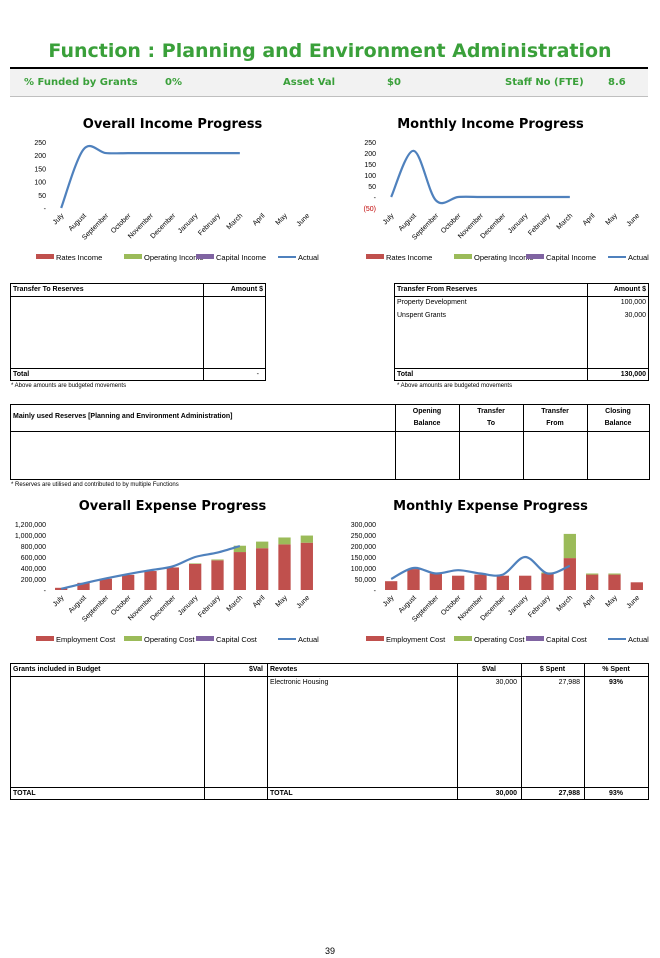 Image resolution: width=660 pixels, height=958 pixels. Describe the element at coordinates (491, 411) in the screenshot. I see `reserves-col-header: Transfer` at that location.